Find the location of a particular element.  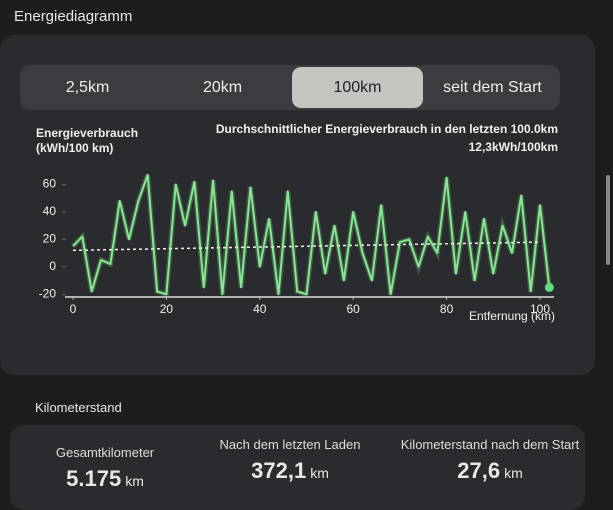

header-title: Energiediagramm is located at coordinates (73, 16).